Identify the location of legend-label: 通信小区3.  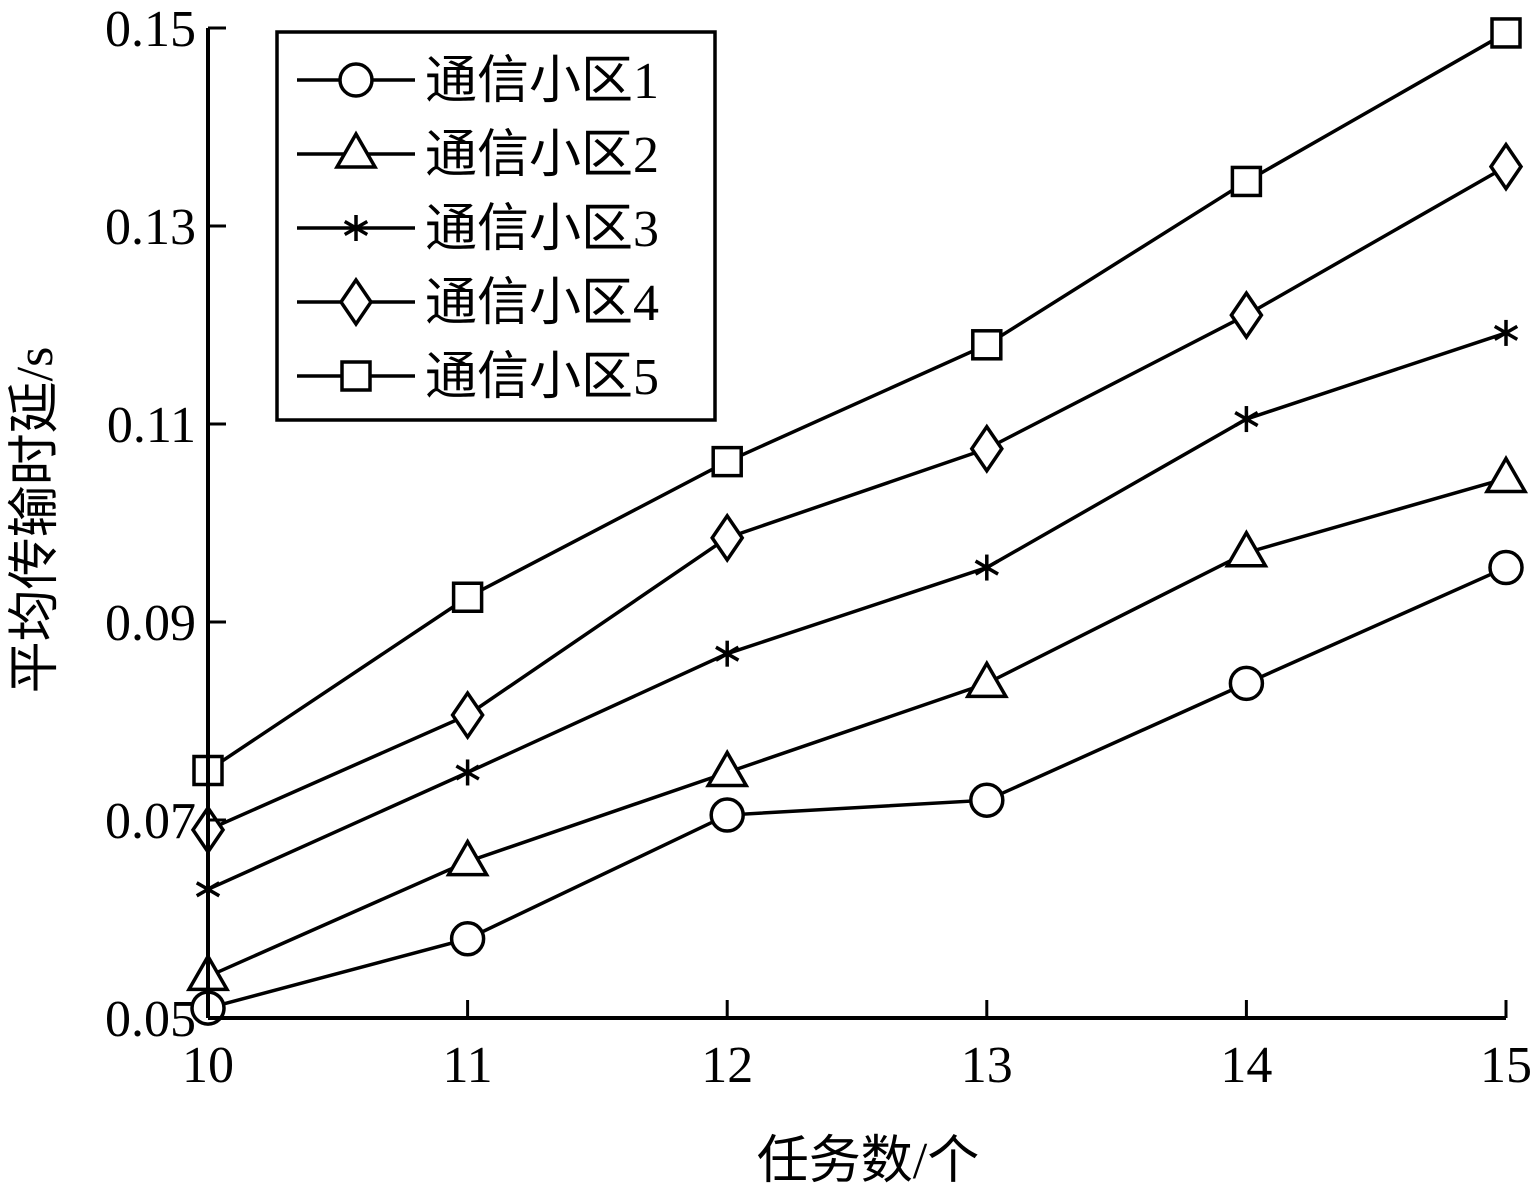
(542, 229).